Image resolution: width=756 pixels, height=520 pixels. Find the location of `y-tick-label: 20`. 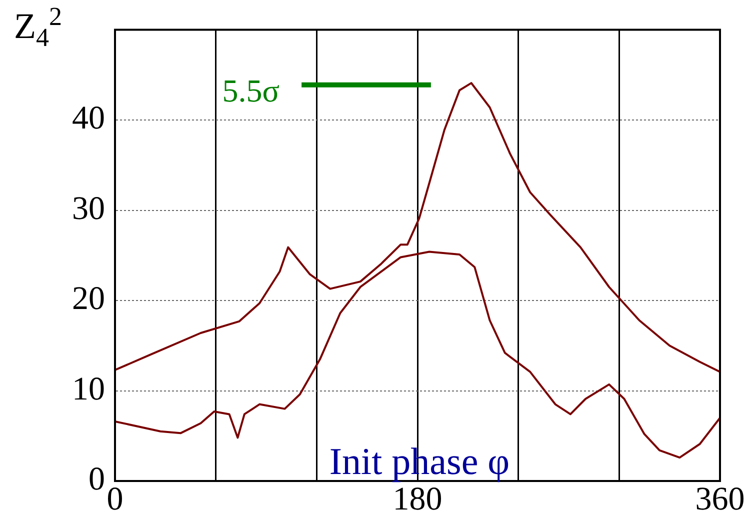

y-tick-label: 20 is located at coordinates (88, 299).